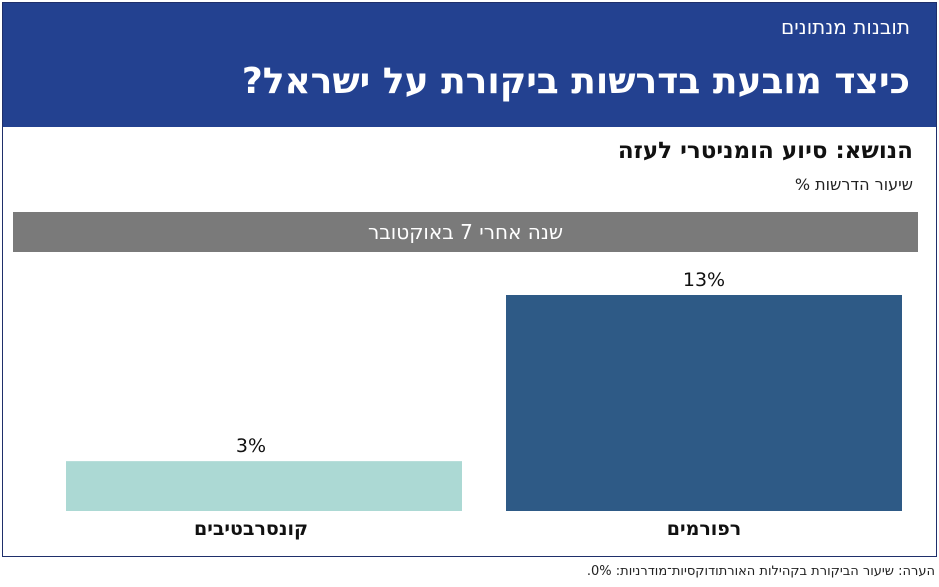 The width and height of the screenshot is (939, 587). What do you see at coordinates (704, 529) in the screenshot?
I see `category-label-0: רפורמים` at bounding box center [704, 529].